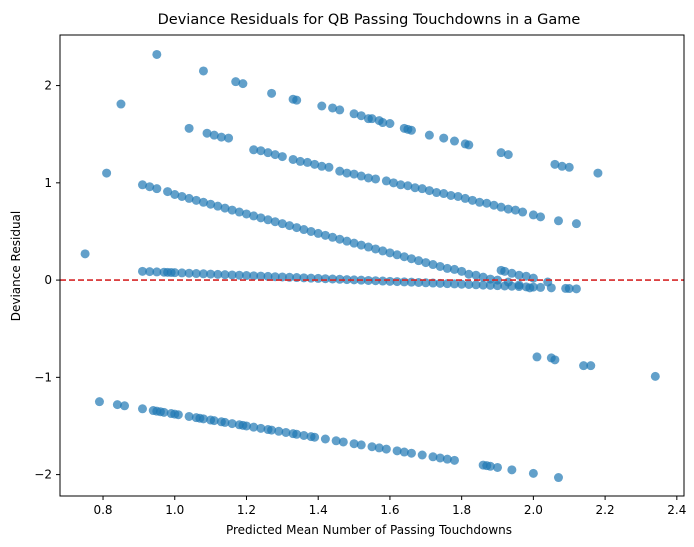  Describe the element at coordinates (48, 86) in the screenshot. I see `y-tick-label: 2` at that location.